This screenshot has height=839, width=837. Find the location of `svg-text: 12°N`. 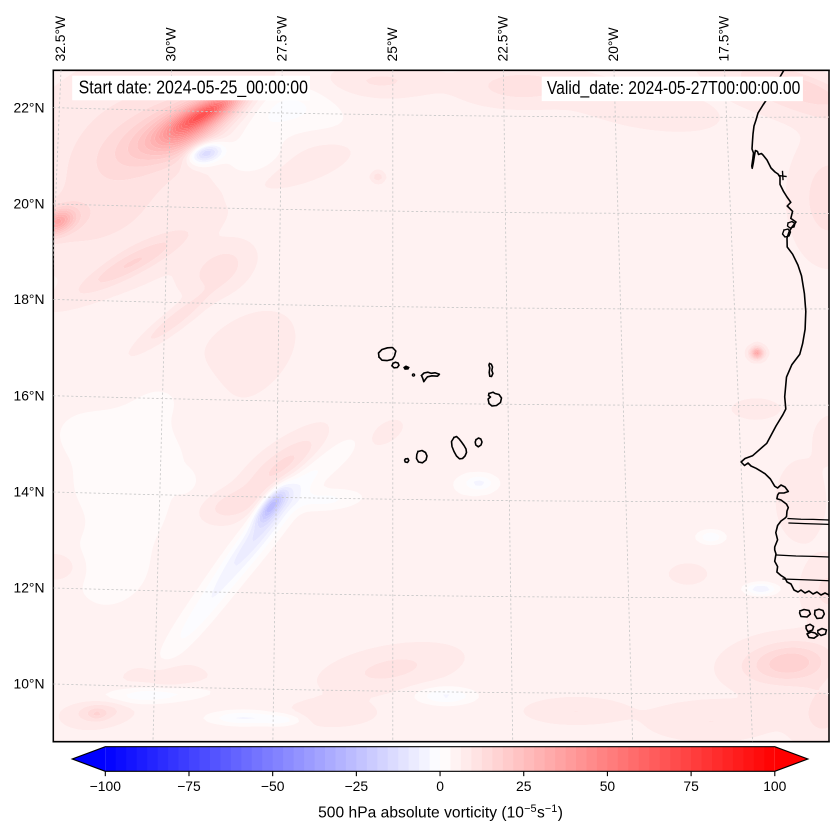

svg-text: 12°N is located at coordinates (28, 588).